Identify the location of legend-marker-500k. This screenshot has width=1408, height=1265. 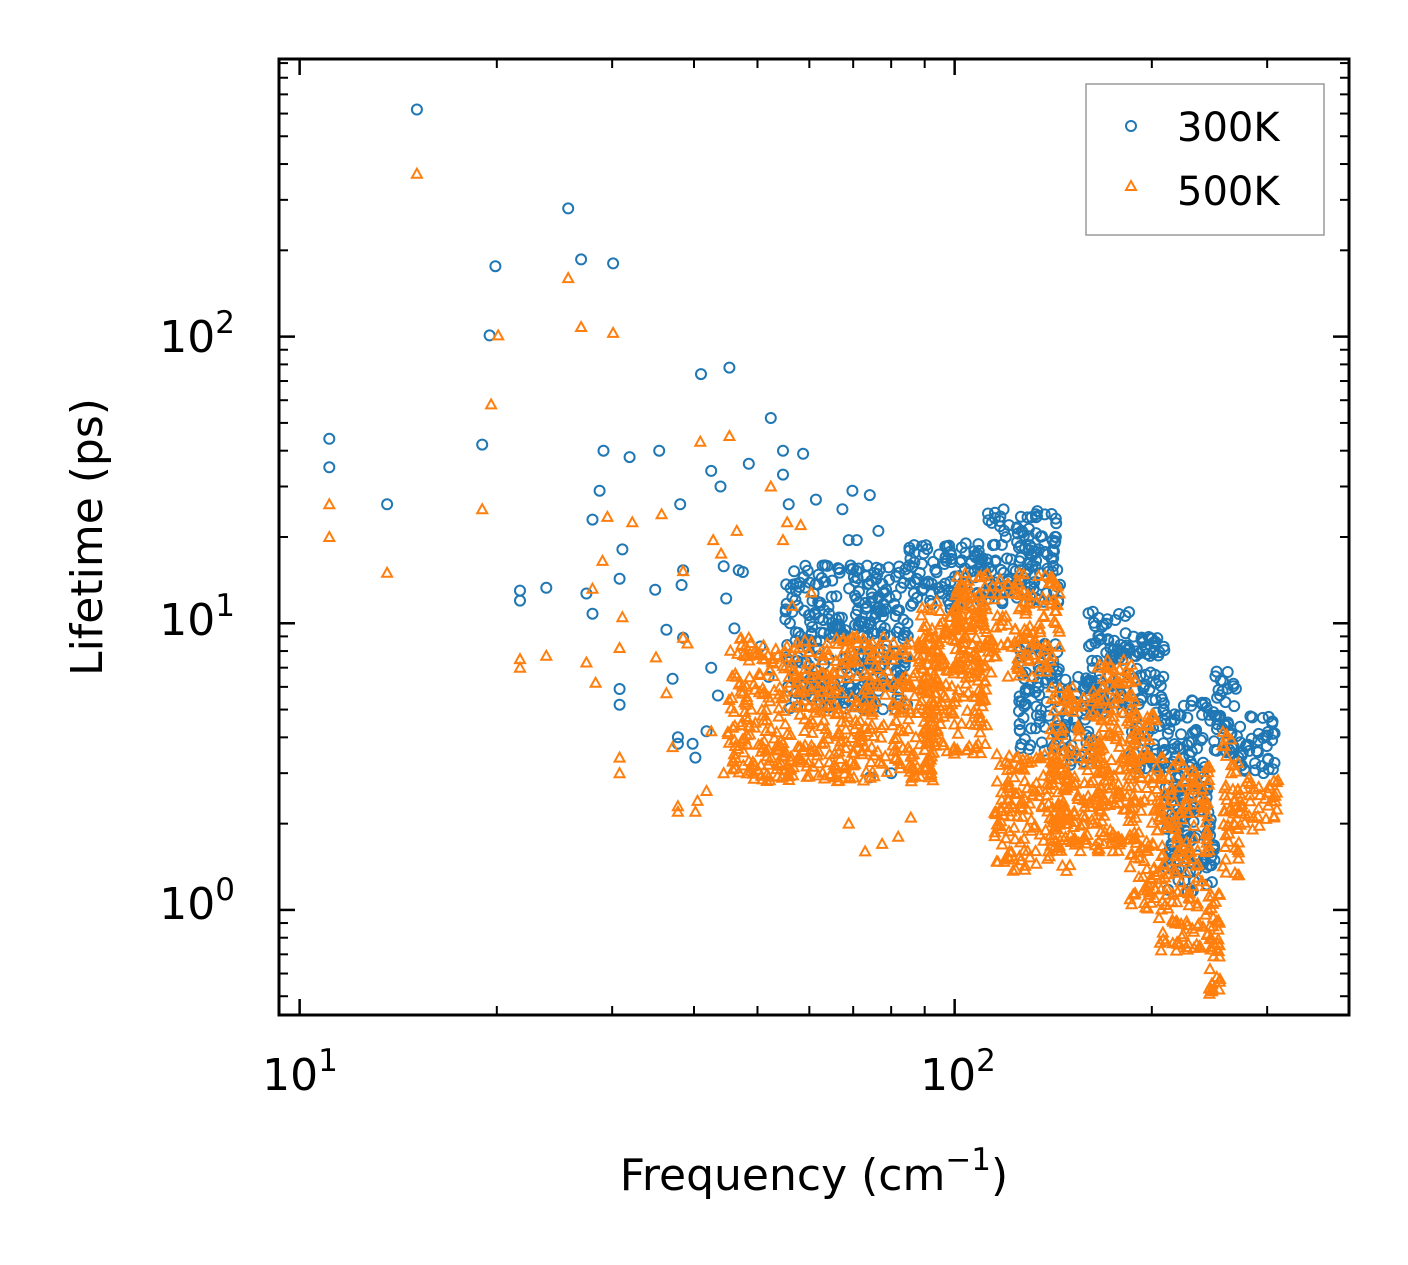
(1131, 184).